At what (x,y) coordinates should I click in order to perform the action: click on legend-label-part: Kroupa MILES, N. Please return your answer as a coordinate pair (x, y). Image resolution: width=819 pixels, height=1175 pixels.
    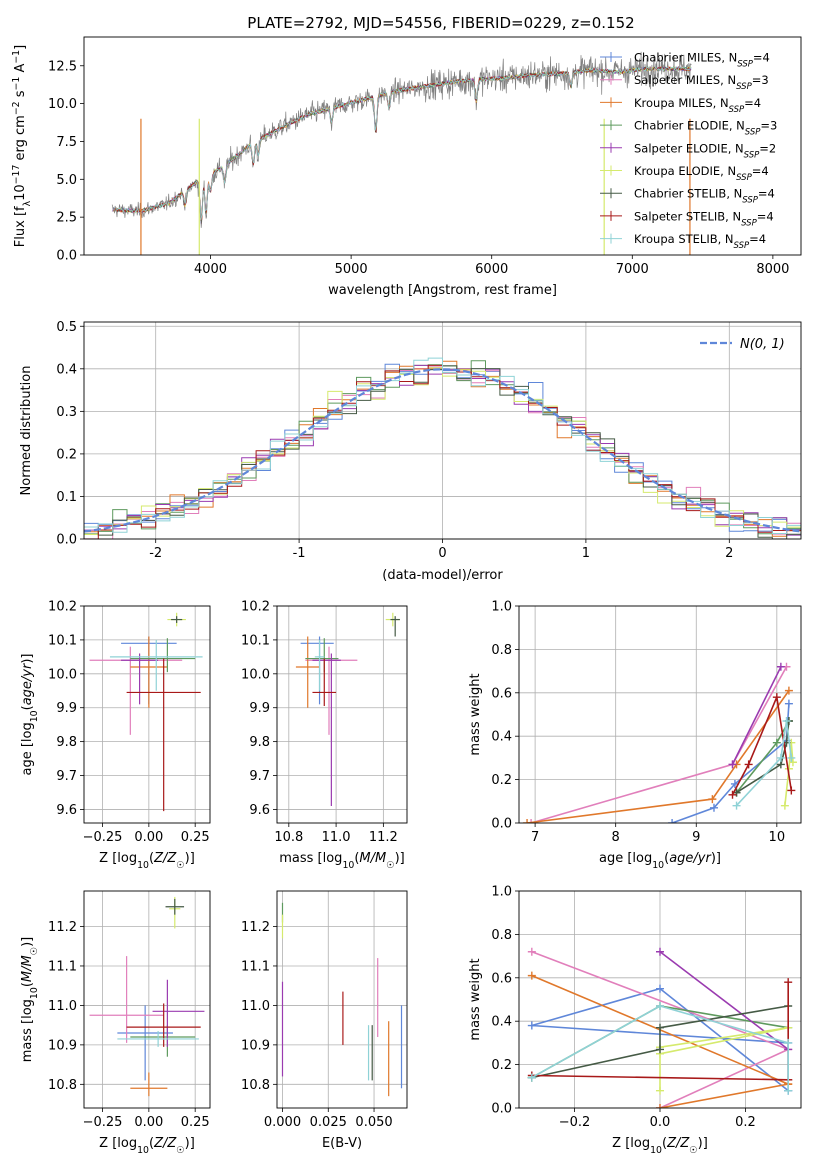
    Looking at the image, I should click on (681, 103).